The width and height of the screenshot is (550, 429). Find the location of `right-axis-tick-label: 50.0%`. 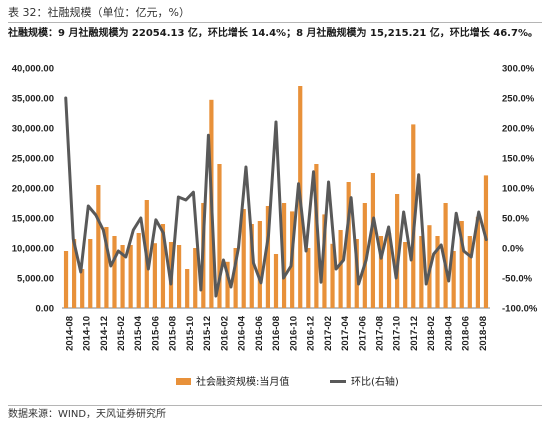

right-axis-tick-label: 50.0% is located at coordinates (515, 219).